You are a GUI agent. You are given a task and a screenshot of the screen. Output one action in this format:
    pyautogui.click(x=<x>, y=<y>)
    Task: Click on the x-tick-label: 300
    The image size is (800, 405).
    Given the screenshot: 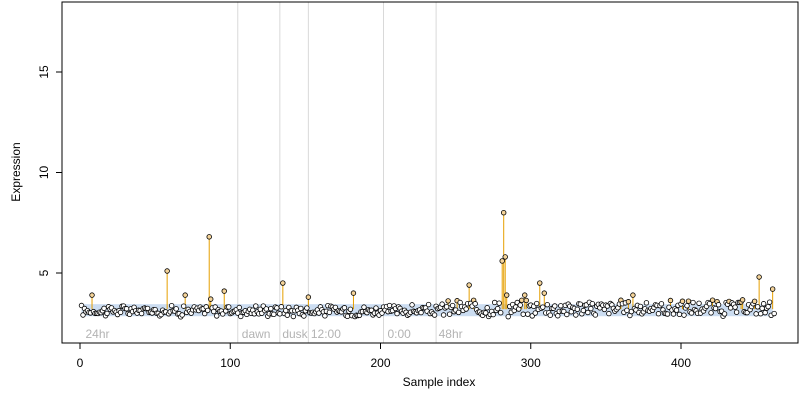 What is the action you would take?
    pyautogui.click(x=531, y=363)
    